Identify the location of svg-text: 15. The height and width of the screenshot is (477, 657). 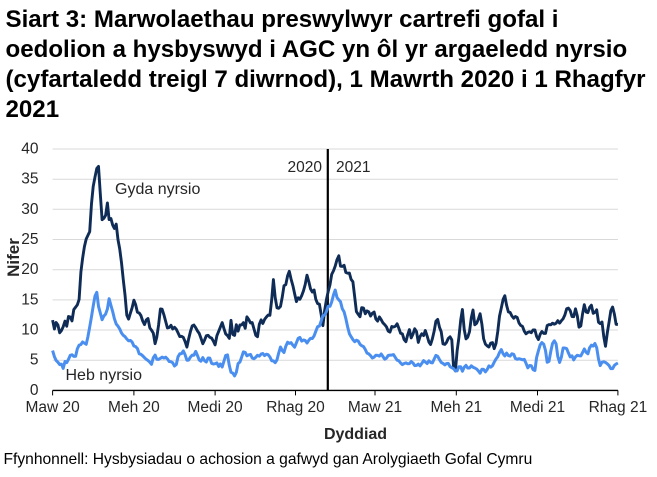
(29, 299).